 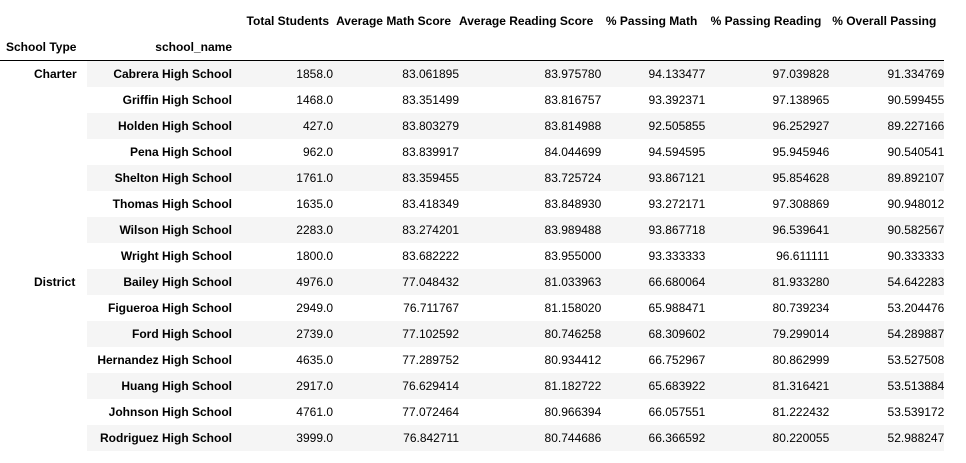 What do you see at coordinates (161, 230) in the screenshot?
I see `school-name-cell: Wilson High School` at bounding box center [161, 230].